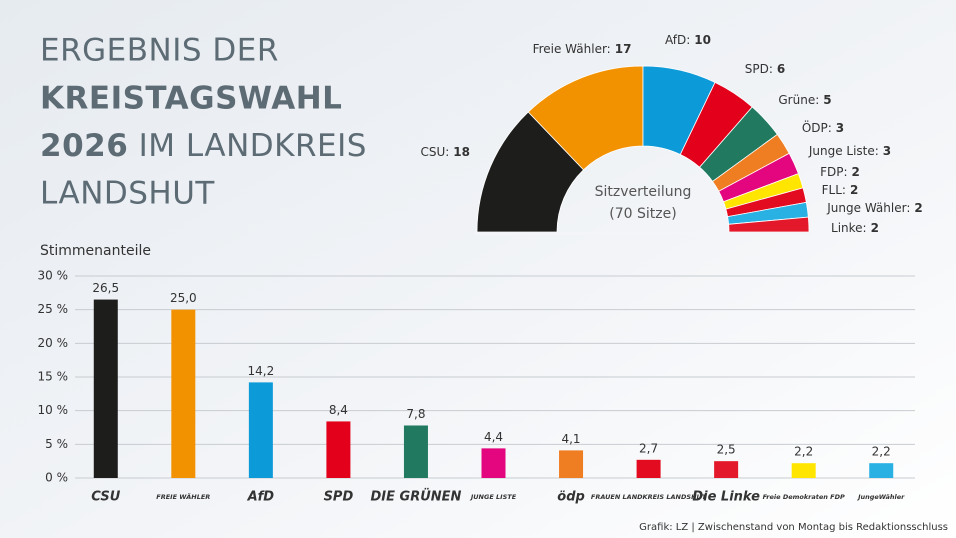  I want to click on value-label: 2,7, so click(648, 448).